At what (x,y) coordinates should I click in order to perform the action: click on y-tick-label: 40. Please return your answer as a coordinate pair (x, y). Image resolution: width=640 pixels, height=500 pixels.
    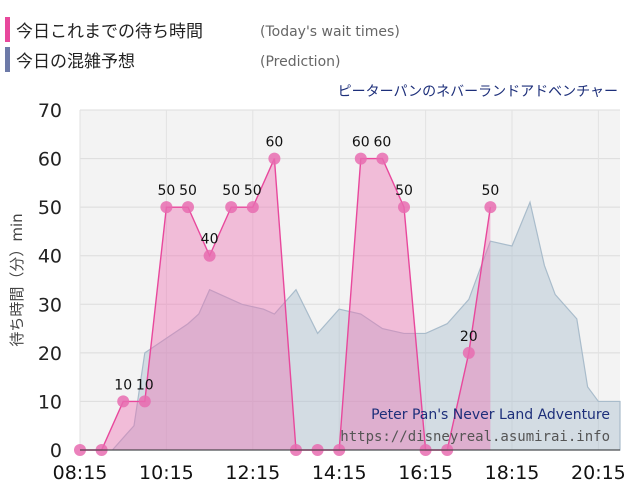
    Looking at the image, I should click on (50, 257).